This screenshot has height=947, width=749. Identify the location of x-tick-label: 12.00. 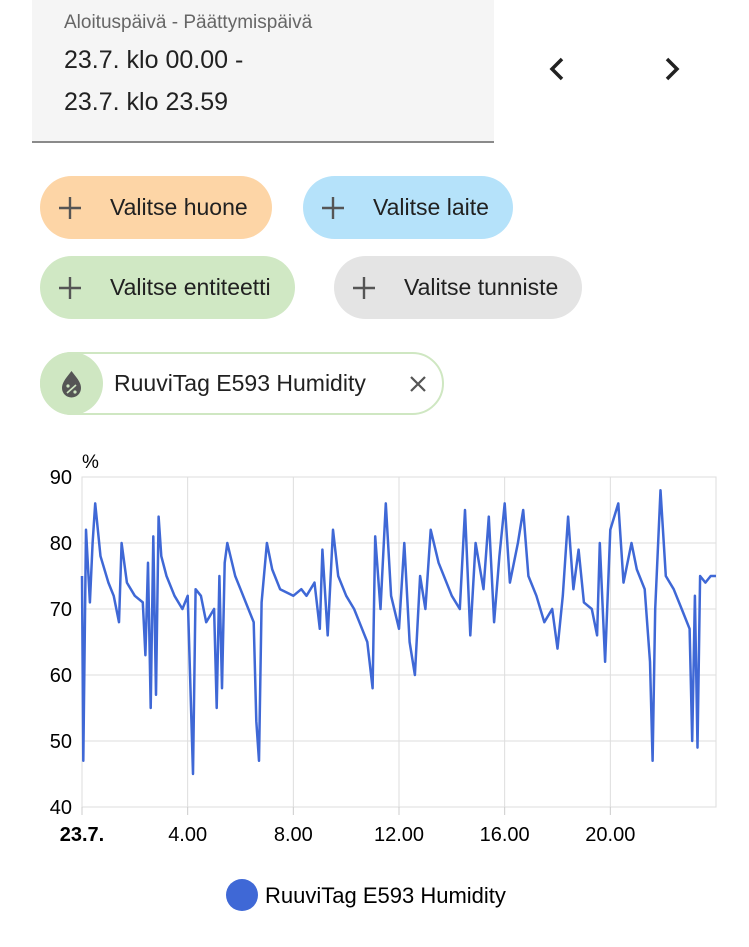
(399, 835).